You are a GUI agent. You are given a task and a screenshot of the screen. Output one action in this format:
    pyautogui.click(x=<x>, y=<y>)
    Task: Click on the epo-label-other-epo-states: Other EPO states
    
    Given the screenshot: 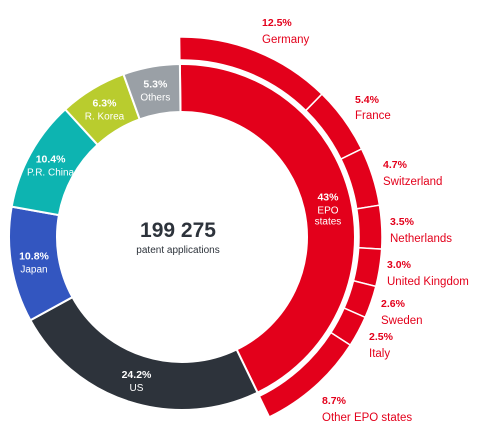 What is the action you would take?
    pyautogui.click(x=367, y=418)
    